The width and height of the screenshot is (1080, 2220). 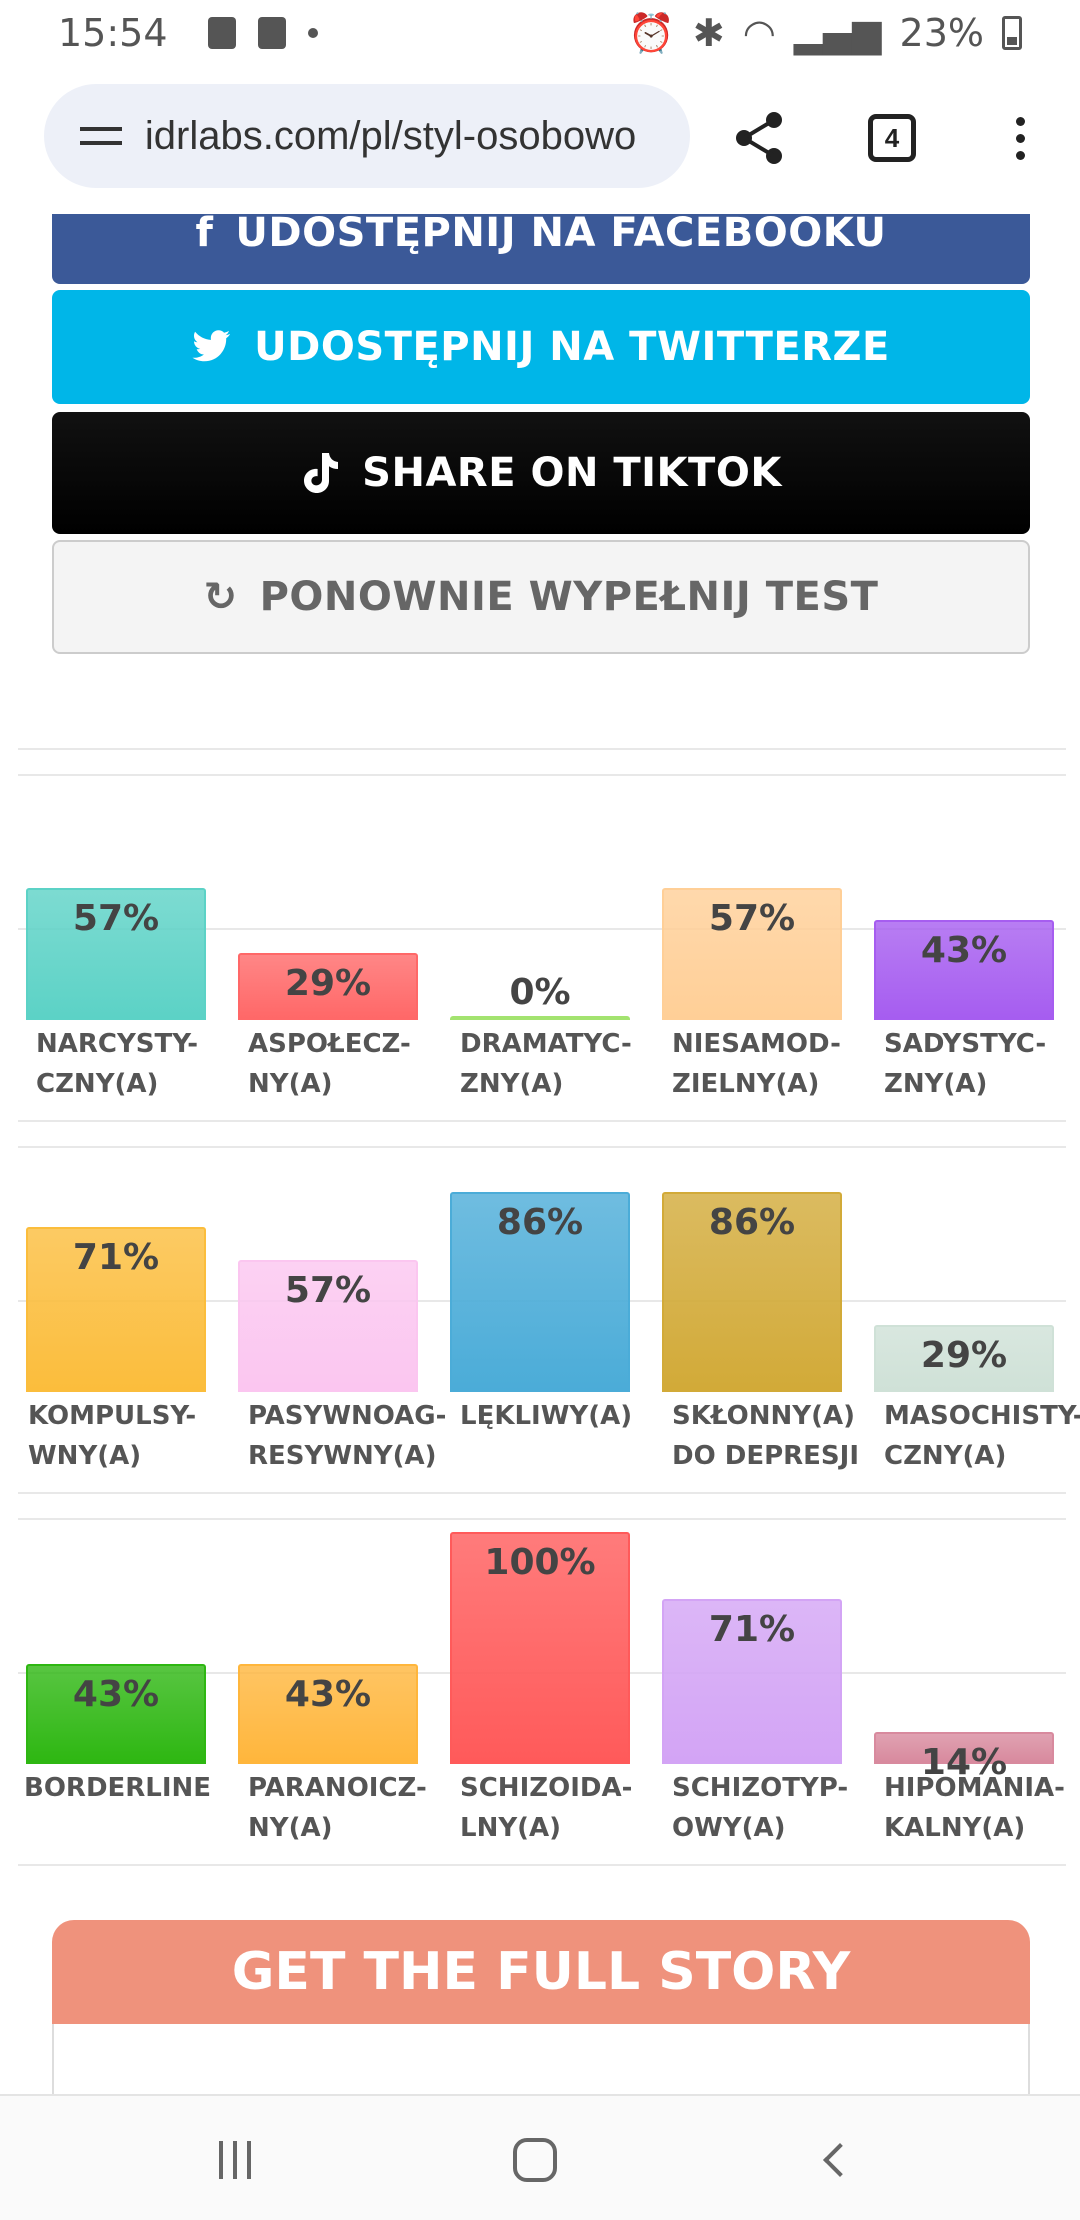 I want to click on refresh-icon: ↻, so click(x=220, y=597).